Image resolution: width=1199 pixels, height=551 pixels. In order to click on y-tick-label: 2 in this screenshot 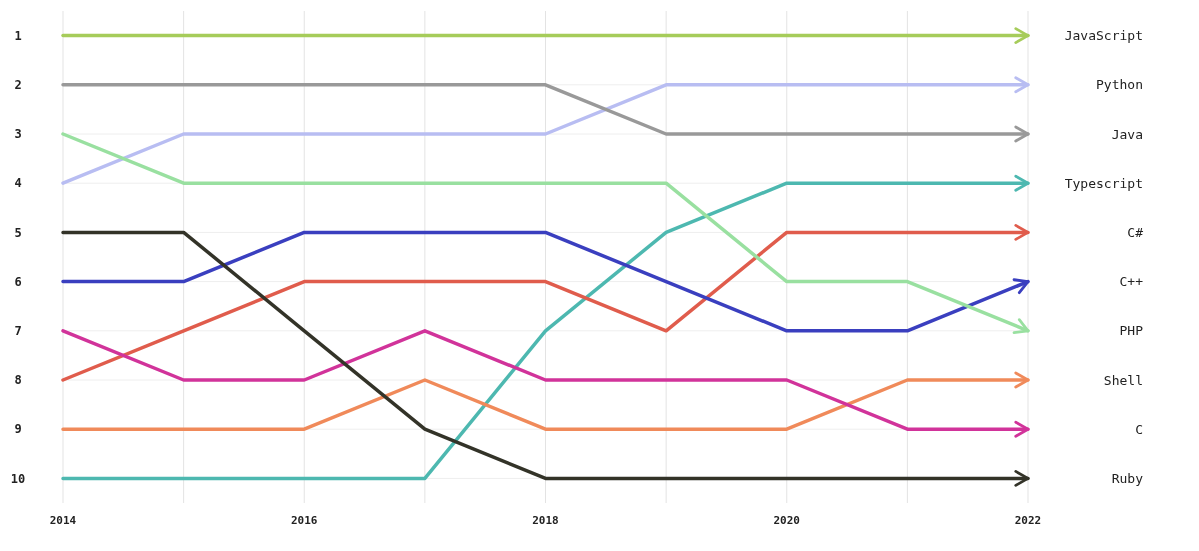, I will do `click(18, 85)`.